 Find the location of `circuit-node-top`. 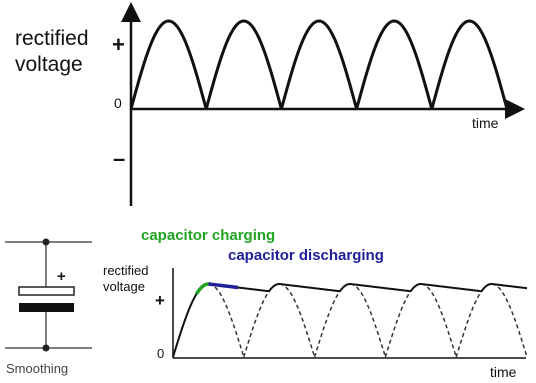

circuit-node-top is located at coordinates (46, 242).